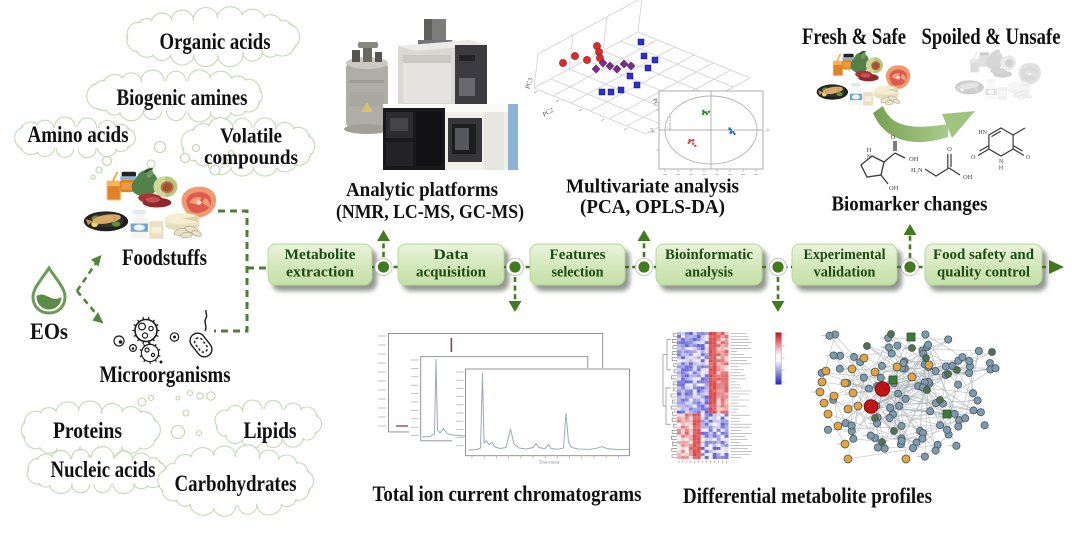 This screenshot has width=1072, height=541. I want to click on svg-text: Biomarker changes, so click(910, 204).